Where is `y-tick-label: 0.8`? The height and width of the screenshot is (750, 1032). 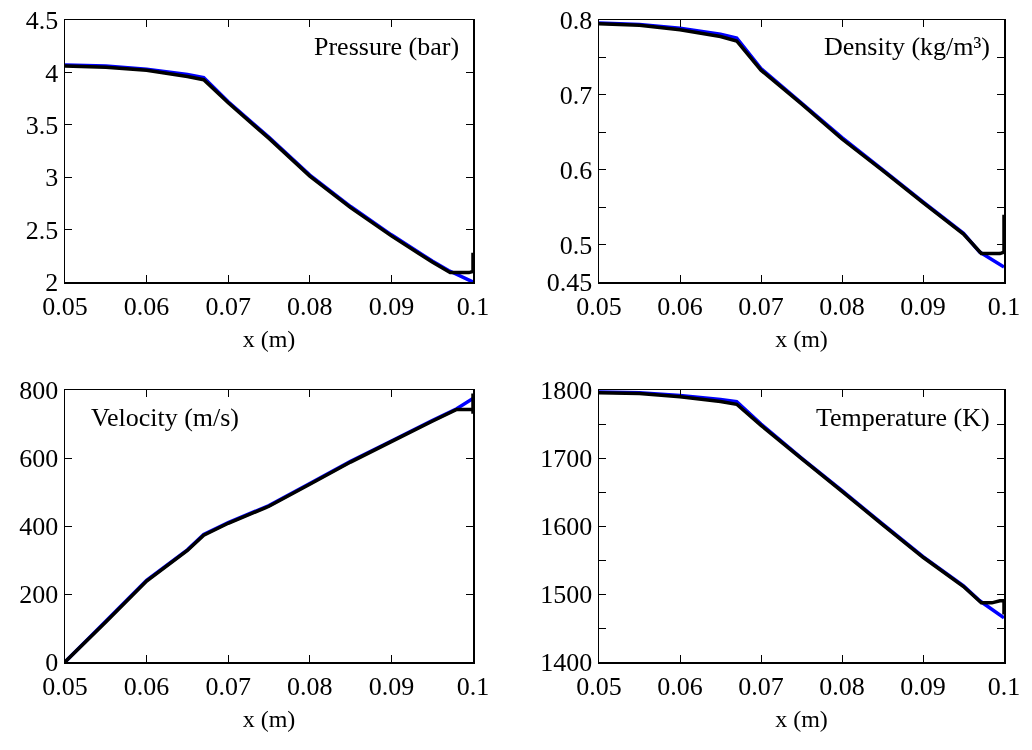 y-tick-label: 0.8 is located at coordinates (576, 21).